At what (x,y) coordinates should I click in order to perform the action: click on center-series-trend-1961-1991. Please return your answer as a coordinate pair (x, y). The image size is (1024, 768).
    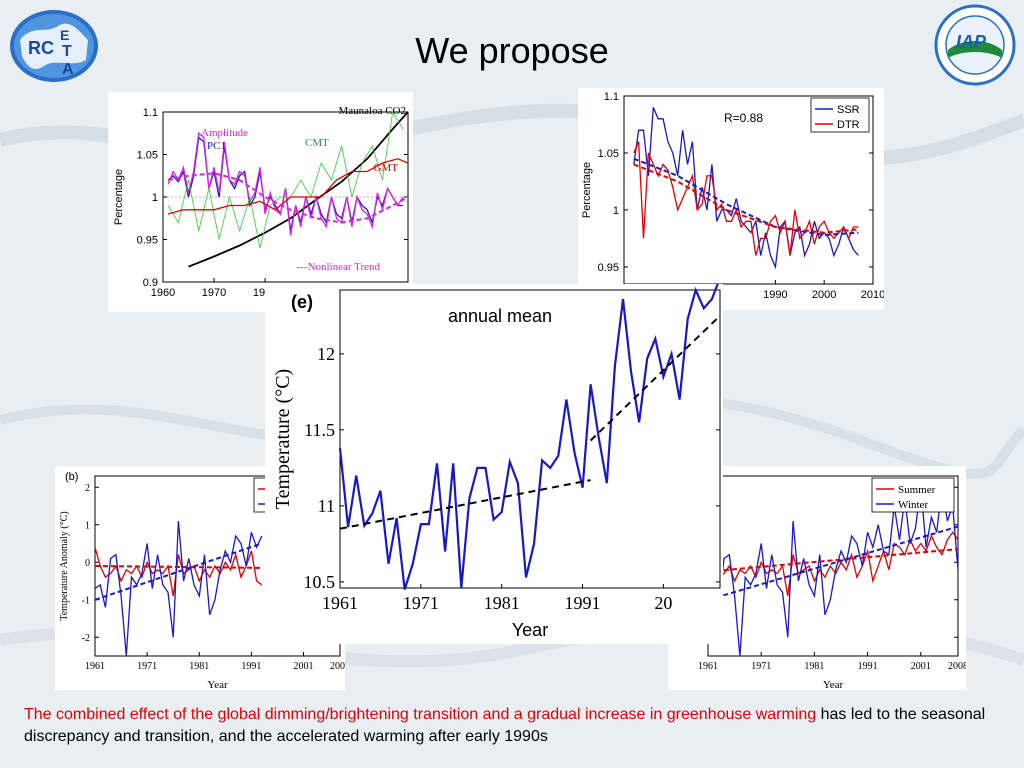
    Looking at the image, I should click on (465, 504).